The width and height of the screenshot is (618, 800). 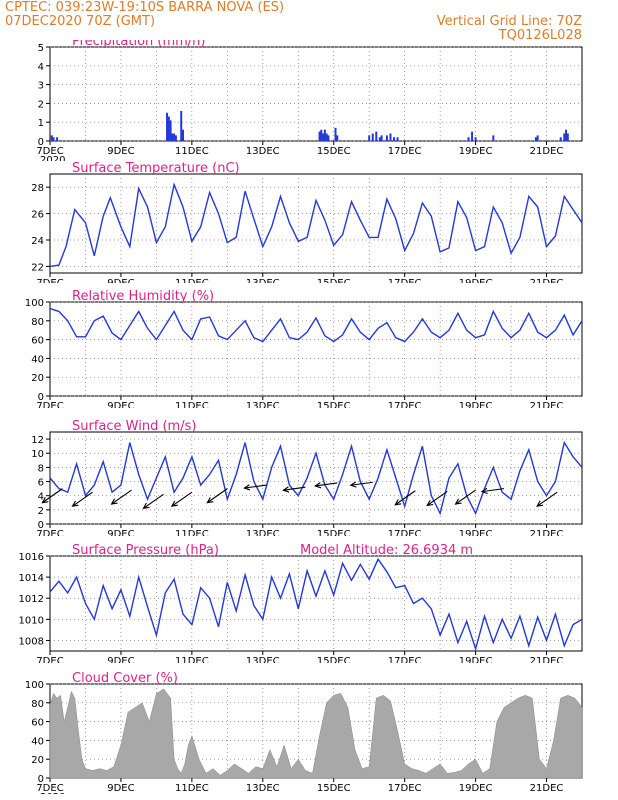 I want to click on y-tick-label: 1014, so click(x=31, y=578).